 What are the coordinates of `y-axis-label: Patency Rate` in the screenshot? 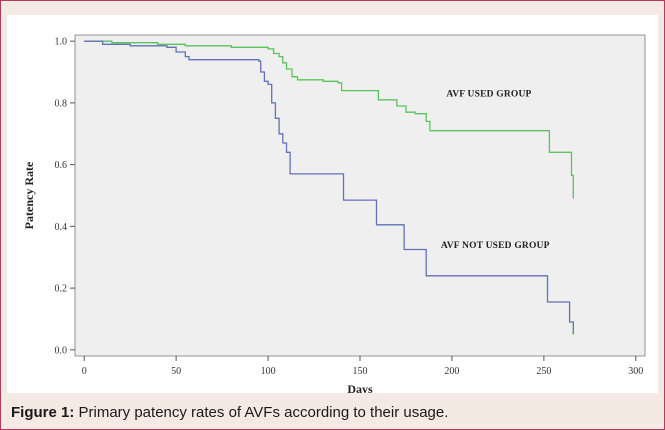 It's located at (29, 195).